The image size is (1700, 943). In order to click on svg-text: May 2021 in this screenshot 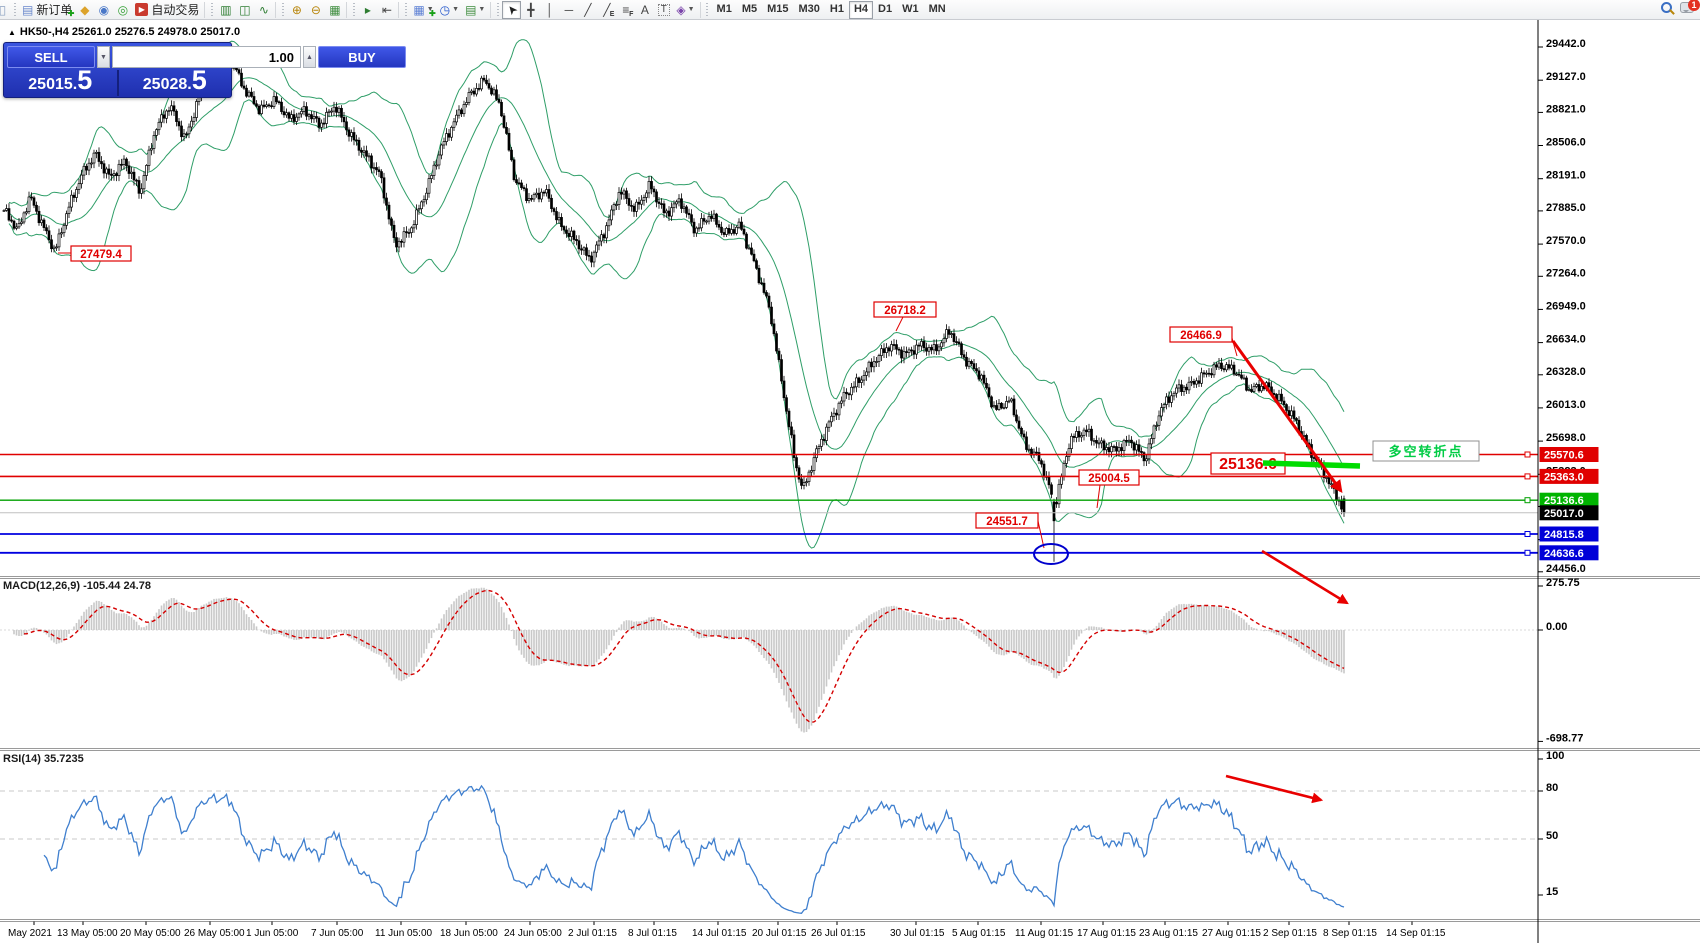, I will do `click(30, 933)`.